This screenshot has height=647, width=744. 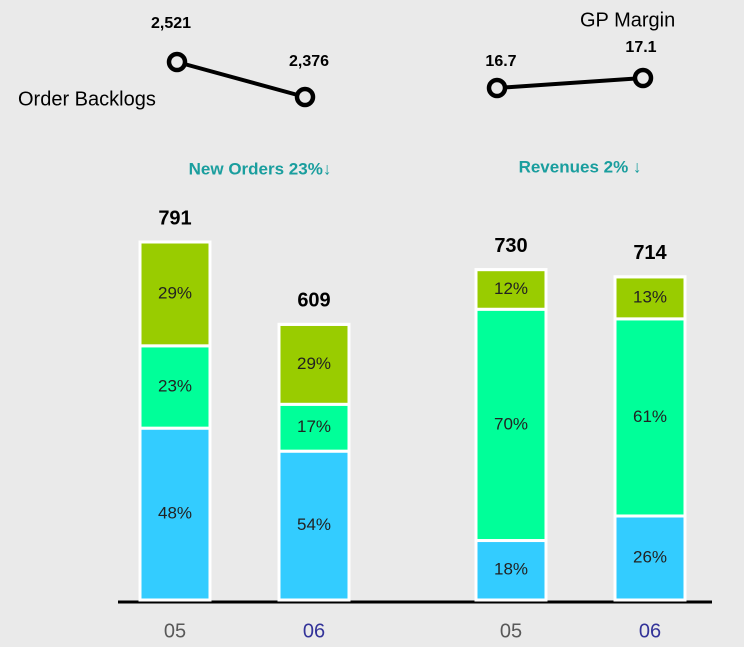 What do you see at coordinates (174, 218) in the screenshot?
I see `total-label: 791` at bounding box center [174, 218].